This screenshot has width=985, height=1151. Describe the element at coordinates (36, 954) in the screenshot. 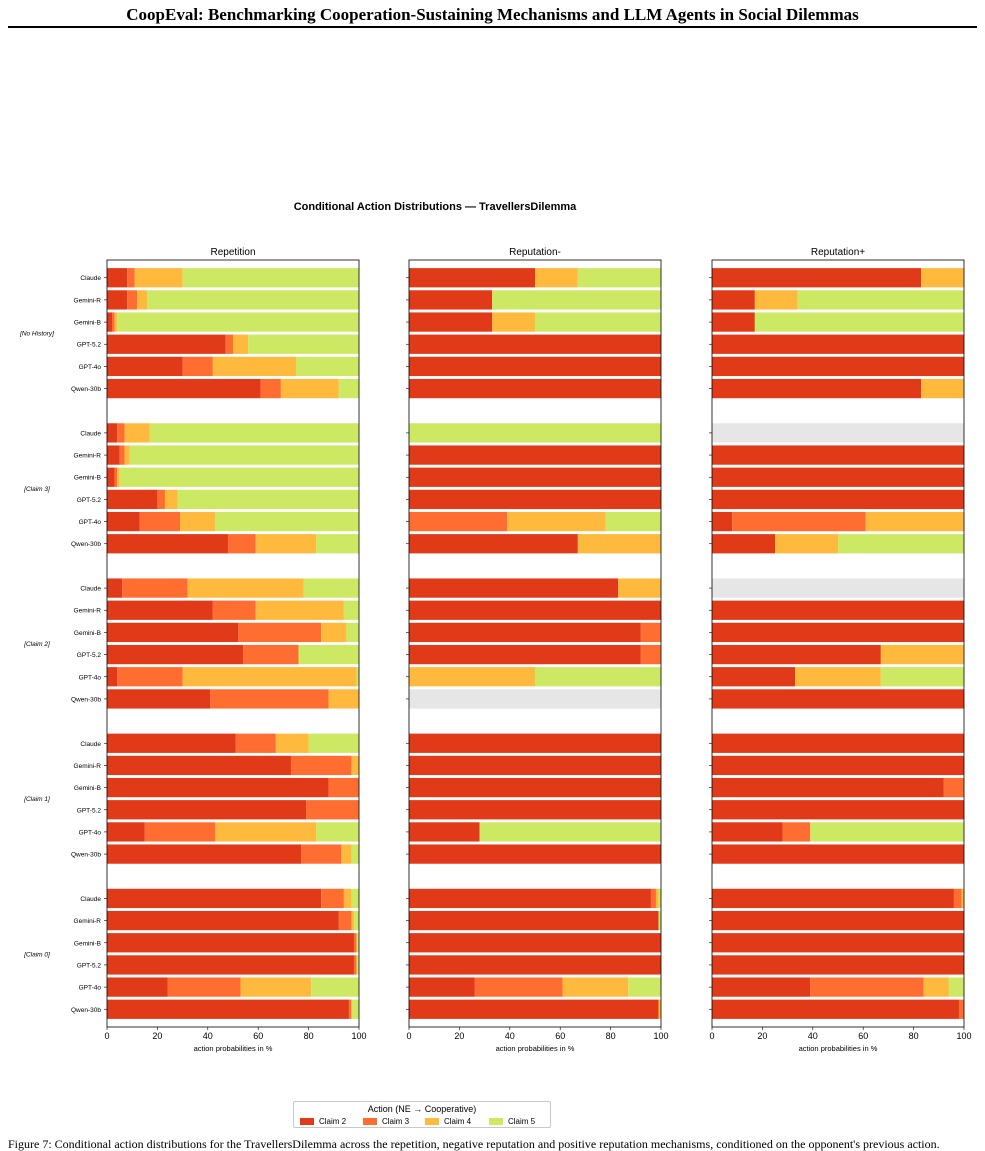

I see `group-label-claim-0: [Claim 0]` at that location.